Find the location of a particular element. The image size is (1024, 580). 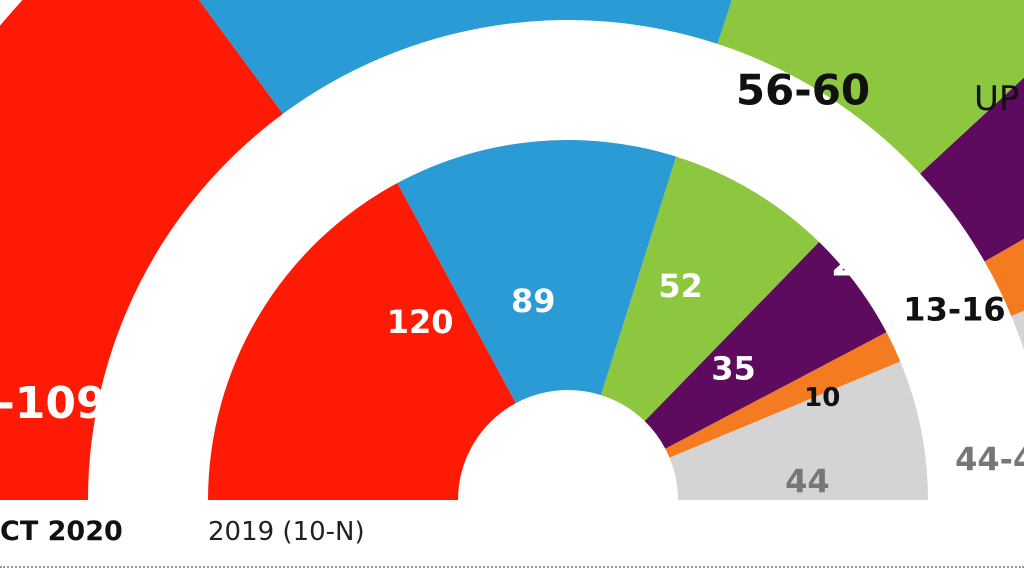

outer-value-label-0: 5-109 is located at coordinates (53, 403).